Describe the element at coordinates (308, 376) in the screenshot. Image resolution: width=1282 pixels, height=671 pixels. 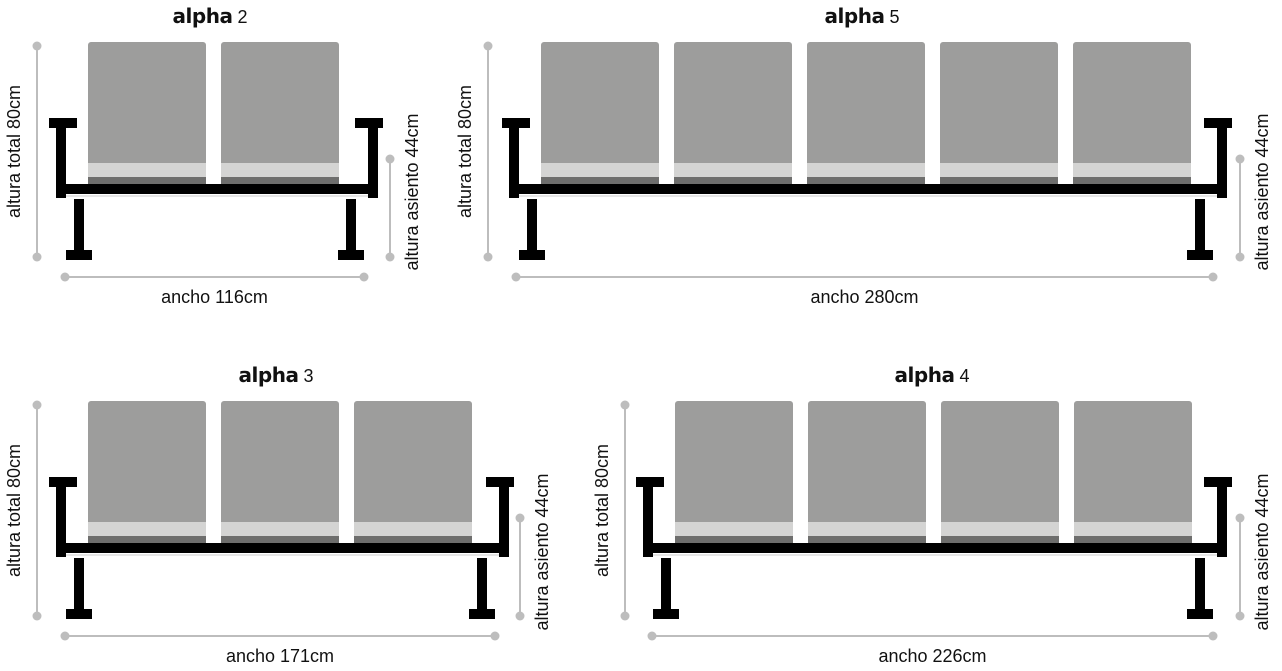
I see `model-number: 3` at that location.